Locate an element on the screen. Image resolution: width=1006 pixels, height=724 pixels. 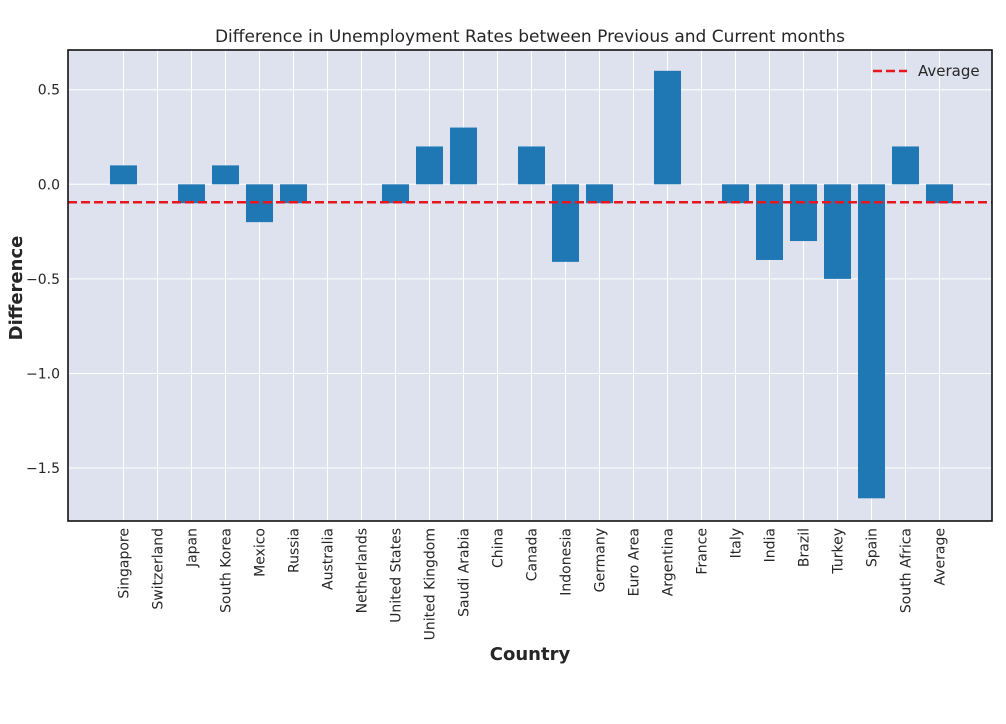
y-tick-label: −0.5 is located at coordinates (43, 280).